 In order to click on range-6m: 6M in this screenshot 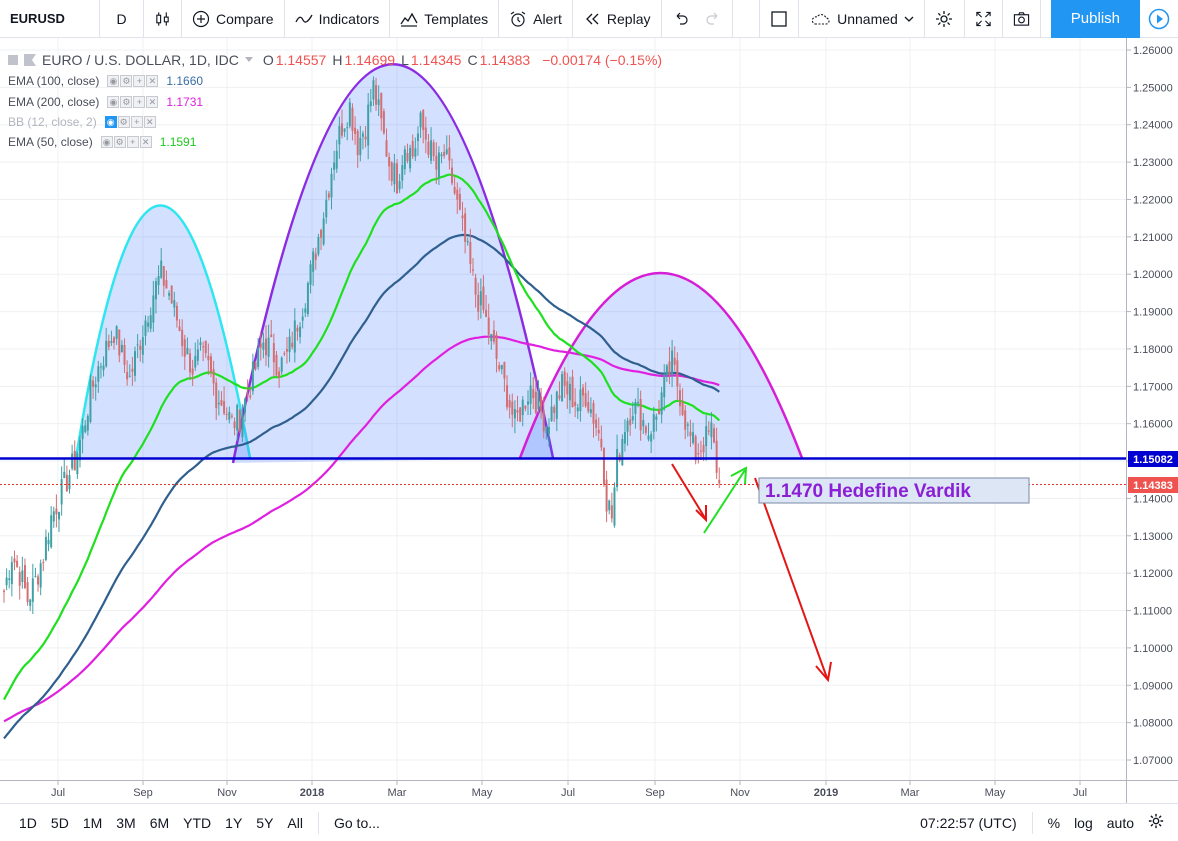, I will do `click(159, 822)`.